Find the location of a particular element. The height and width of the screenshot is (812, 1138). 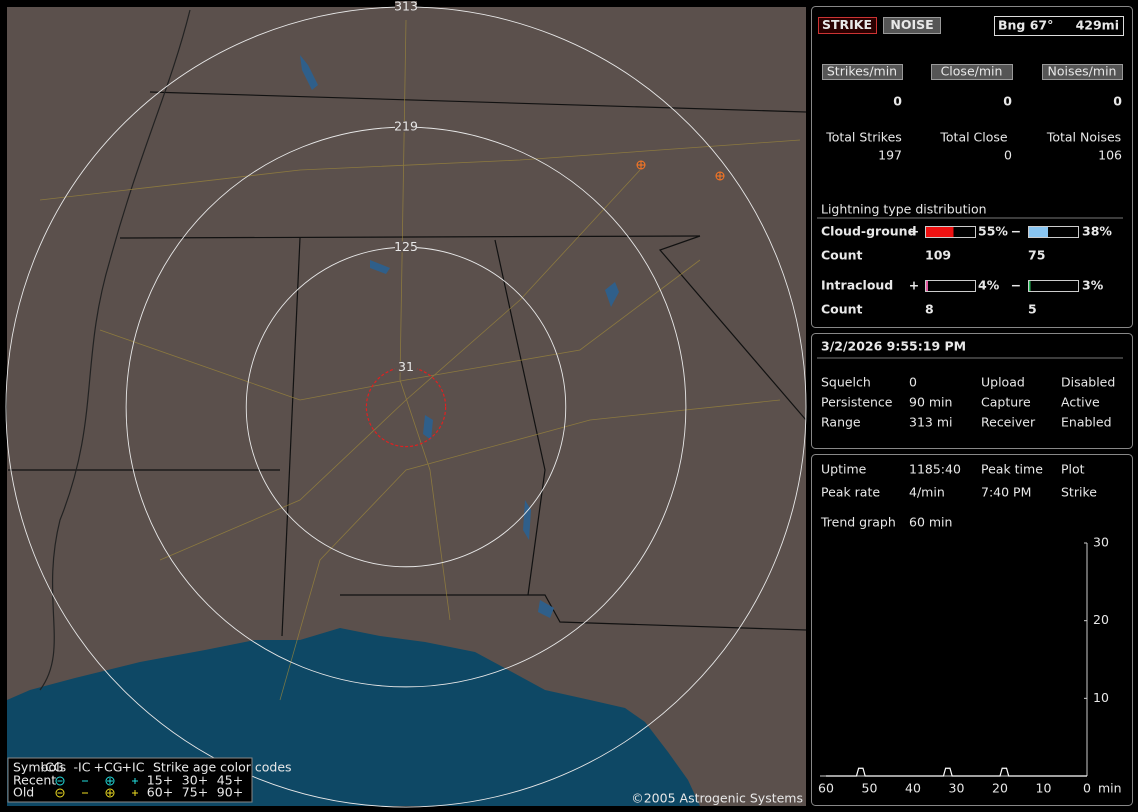

legend-age: 60+ is located at coordinates (160, 792).